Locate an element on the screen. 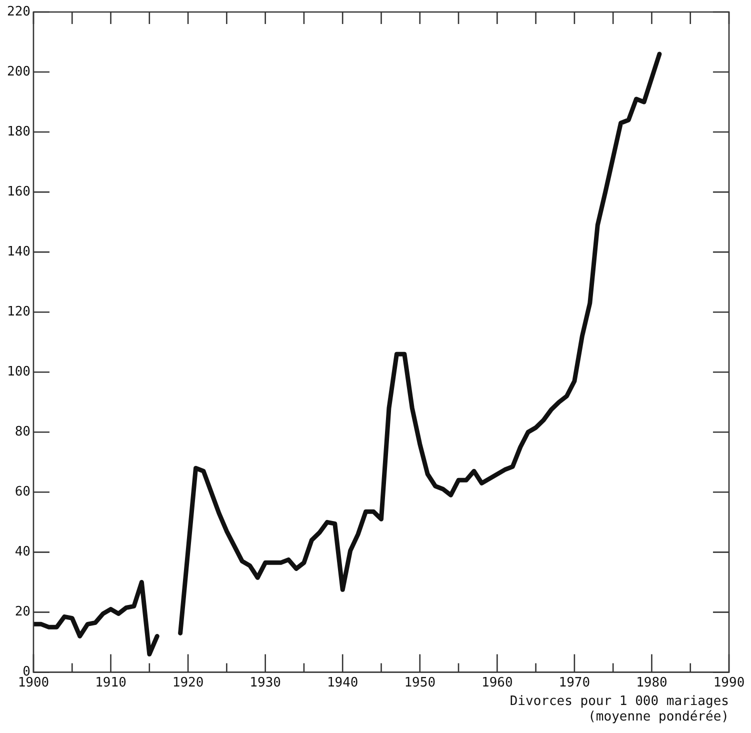 The width and height of the screenshot is (751, 733). y-tick-label: 100 is located at coordinates (18, 372).